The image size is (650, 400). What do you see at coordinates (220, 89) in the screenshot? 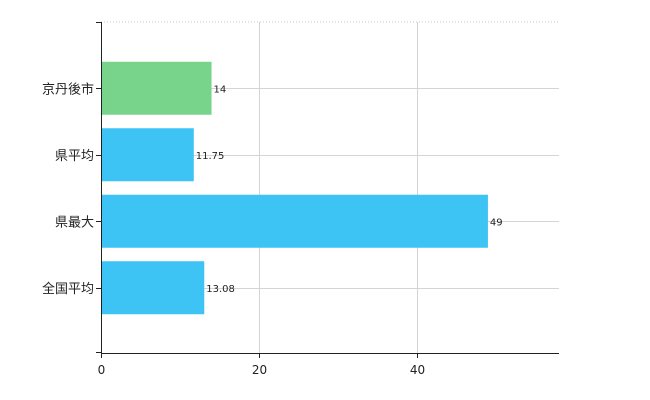
I see `data-label-0: 14` at bounding box center [220, 89].